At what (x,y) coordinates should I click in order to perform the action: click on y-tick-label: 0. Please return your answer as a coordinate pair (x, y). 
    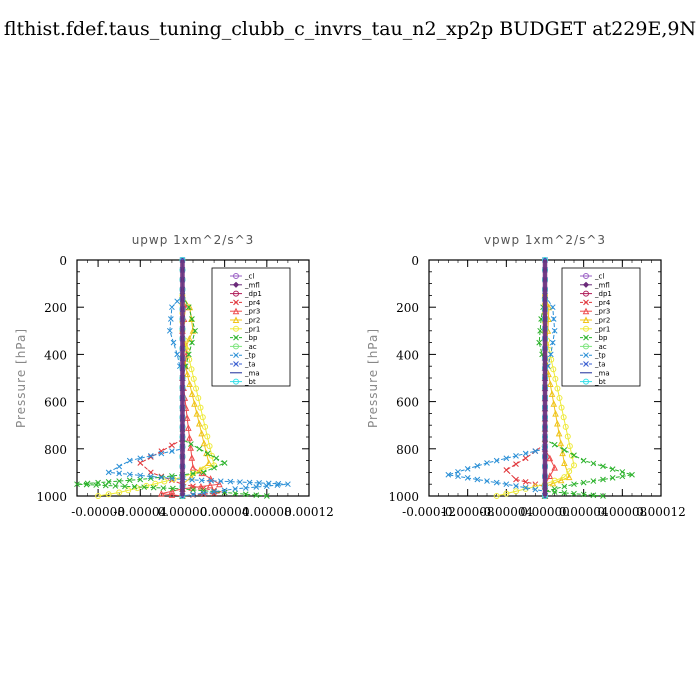
    Looking at the image, I should click on (415, 261).